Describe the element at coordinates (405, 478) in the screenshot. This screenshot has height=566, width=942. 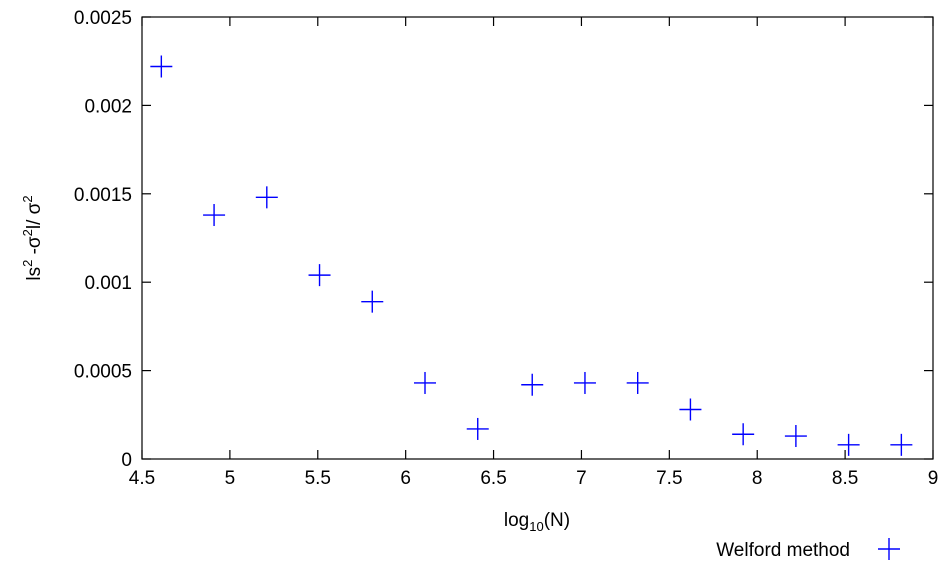
I see `x-tick-label: 6` at that location.